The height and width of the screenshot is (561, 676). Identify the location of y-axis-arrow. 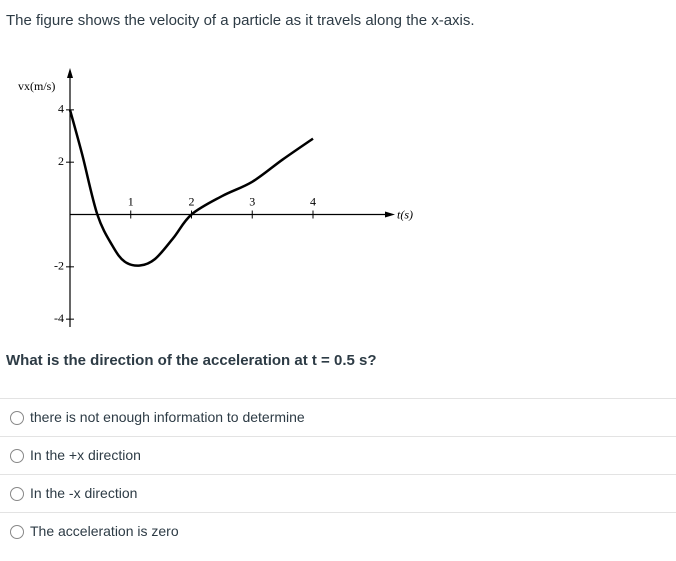
(70, 73).